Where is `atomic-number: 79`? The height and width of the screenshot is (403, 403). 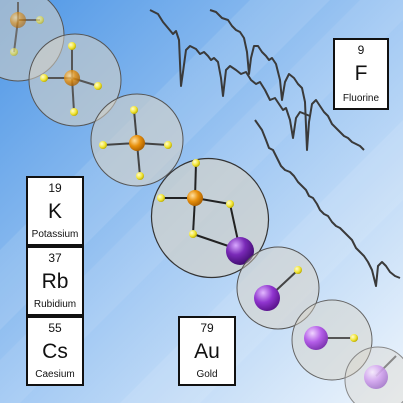
atomic-number: 79 is located at coordinates (207, 328).